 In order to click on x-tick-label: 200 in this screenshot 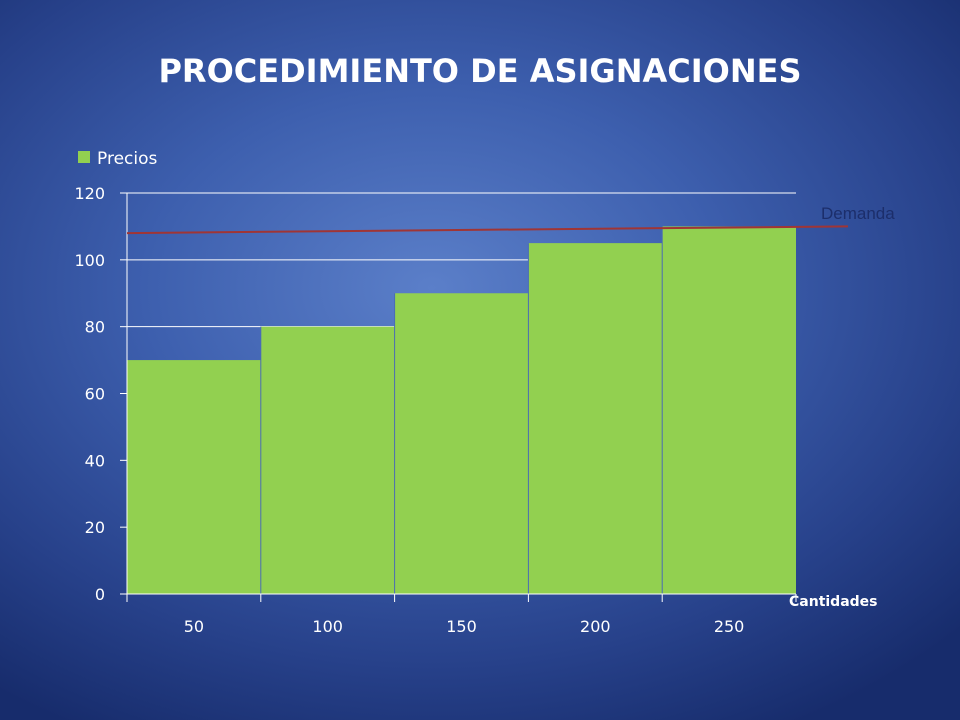, I will do `click(595, 626)`.